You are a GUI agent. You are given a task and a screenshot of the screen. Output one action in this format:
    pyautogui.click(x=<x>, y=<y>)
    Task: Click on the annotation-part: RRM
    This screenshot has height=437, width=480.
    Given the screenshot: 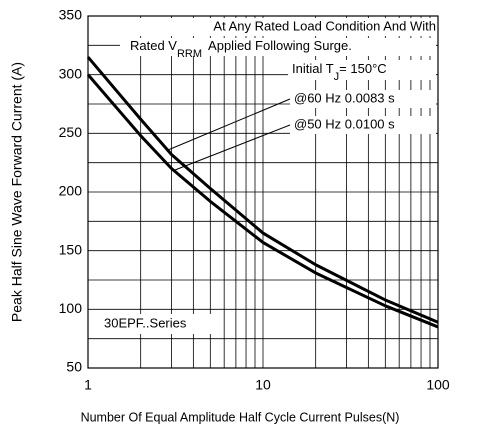 What is the action you would take?
    pyautogui.click(x=189, y=54)
    